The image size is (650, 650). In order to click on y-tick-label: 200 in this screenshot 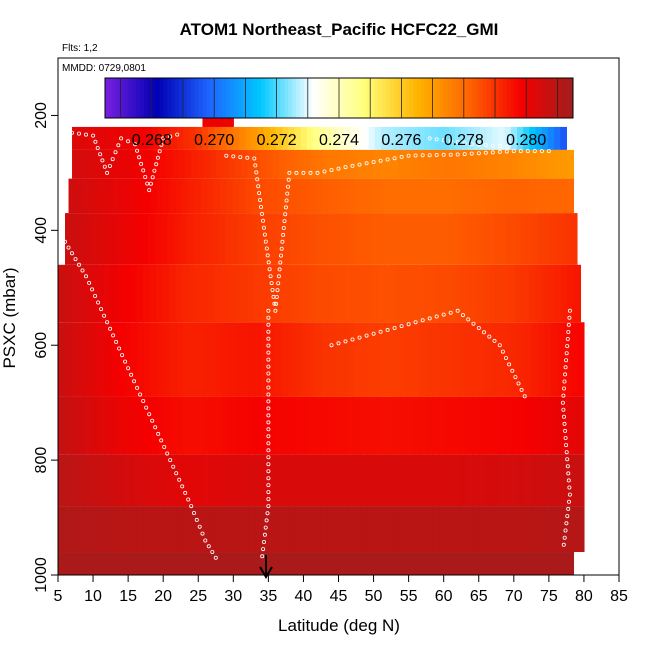, I will do `click(41, 115)`.